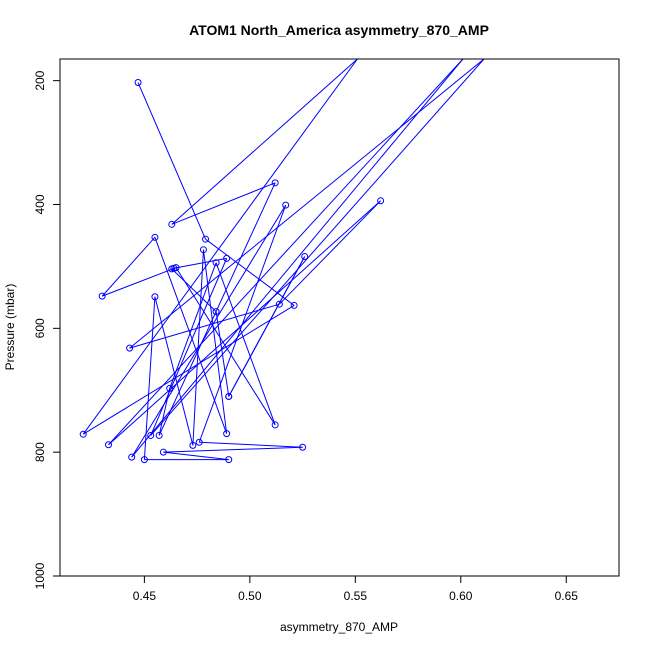  What do you see at coordinates (145, 596) in the screenshot?
I see `x-tick-label: 0.45` at bounding box center [145, 596].